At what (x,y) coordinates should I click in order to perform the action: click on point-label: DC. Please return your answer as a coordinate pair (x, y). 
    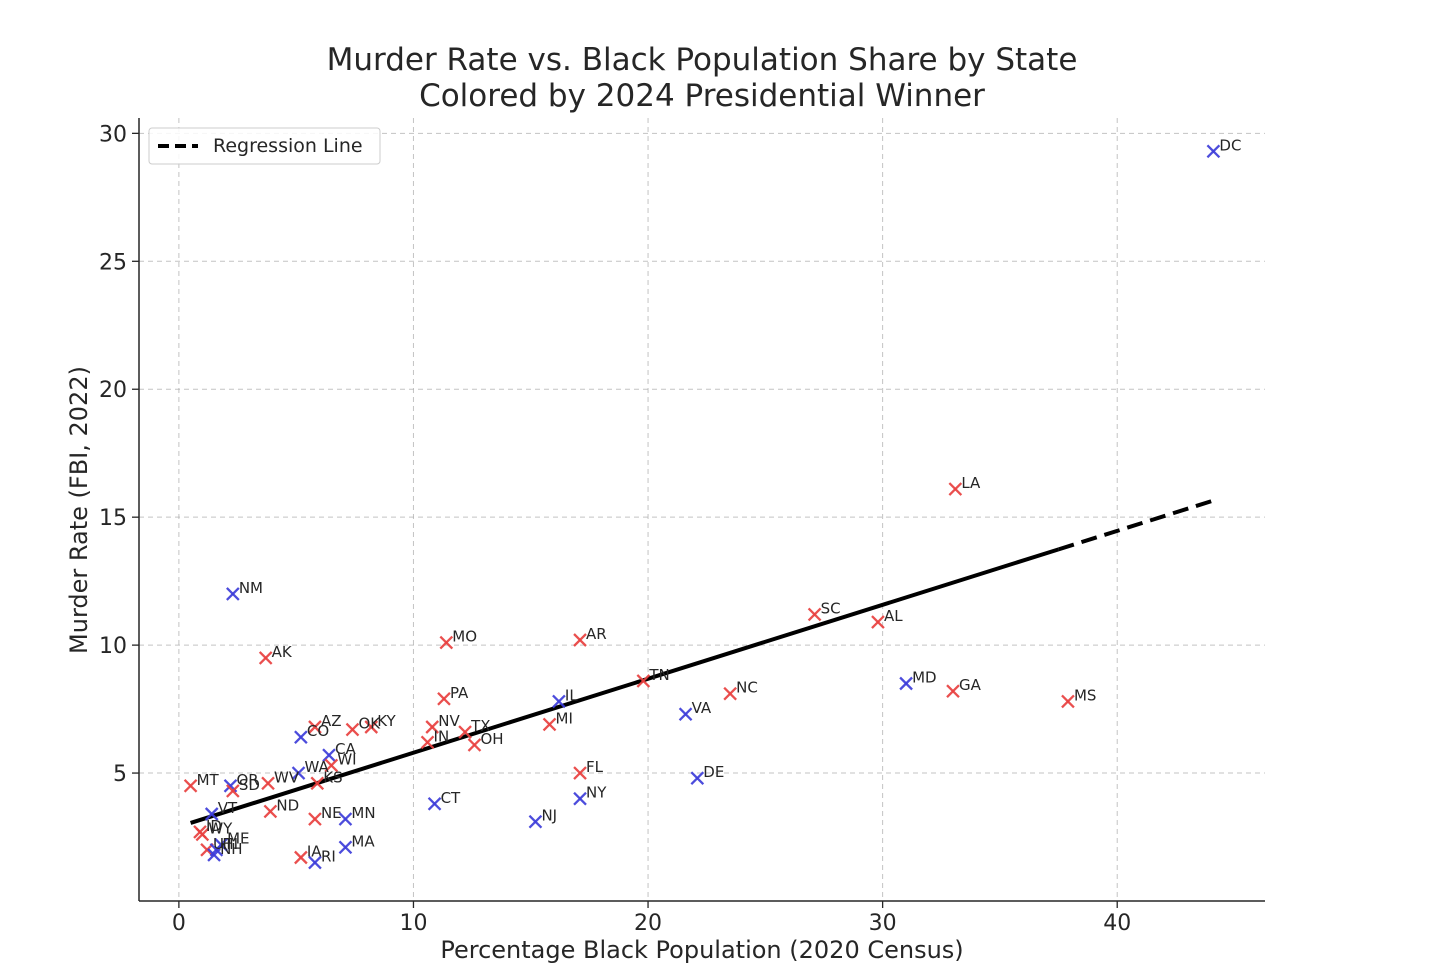
    Looking at the image, I should click on (1230, 145).